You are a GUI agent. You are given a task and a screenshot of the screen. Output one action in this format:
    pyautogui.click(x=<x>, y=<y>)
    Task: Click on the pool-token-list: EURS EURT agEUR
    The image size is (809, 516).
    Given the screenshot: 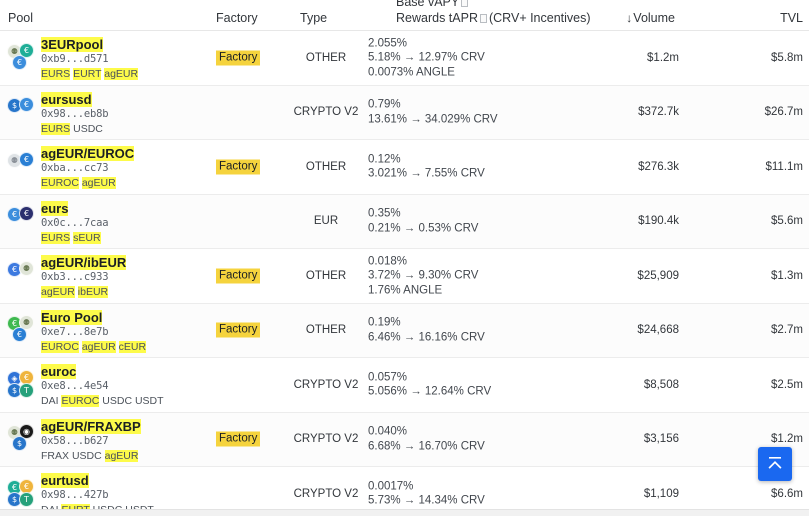 What is the action you would take?
    pyautogui.click(x=126, y=74)
    